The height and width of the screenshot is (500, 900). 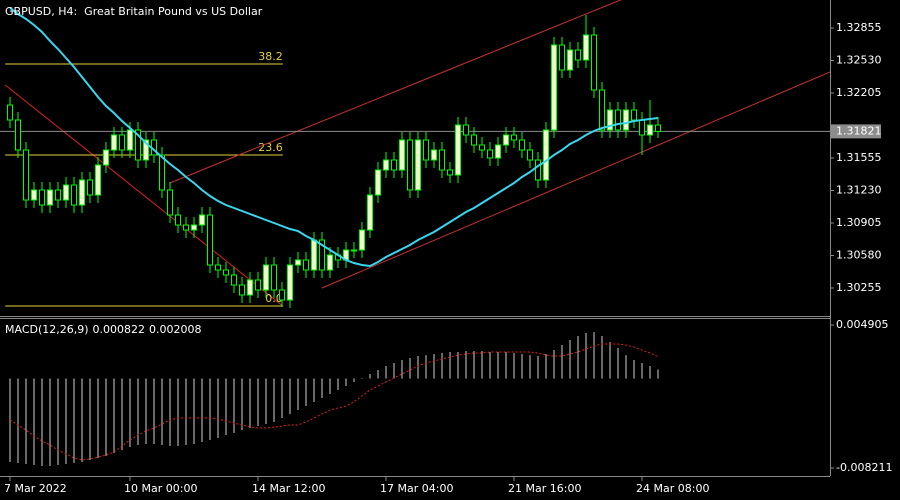 I want to click on y-tick-label: 1.32205, so click(x=859, y=92).